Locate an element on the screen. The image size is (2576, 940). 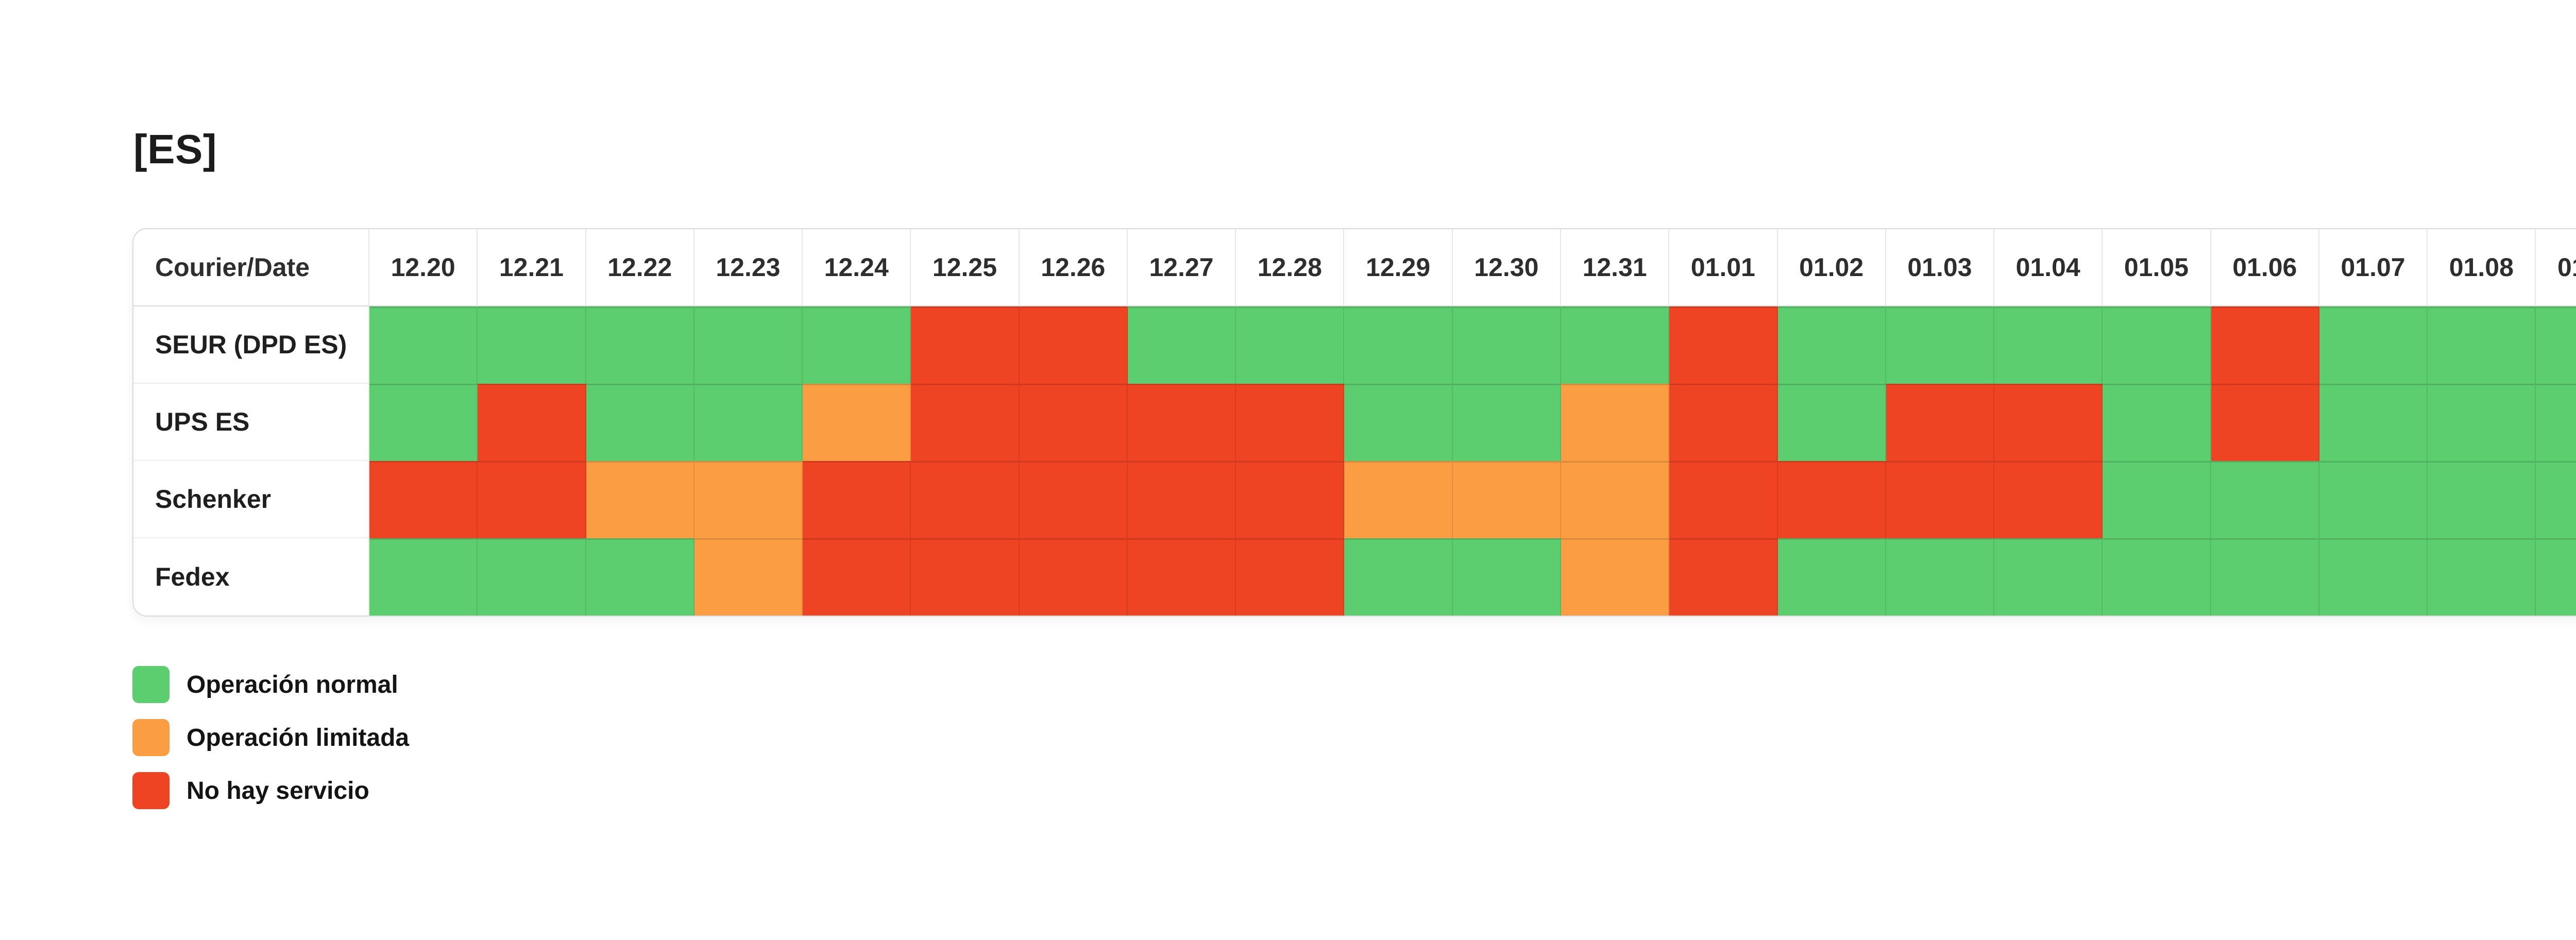
courier-label: SEUR (DPD ES) is located at coordinates (251, 345).